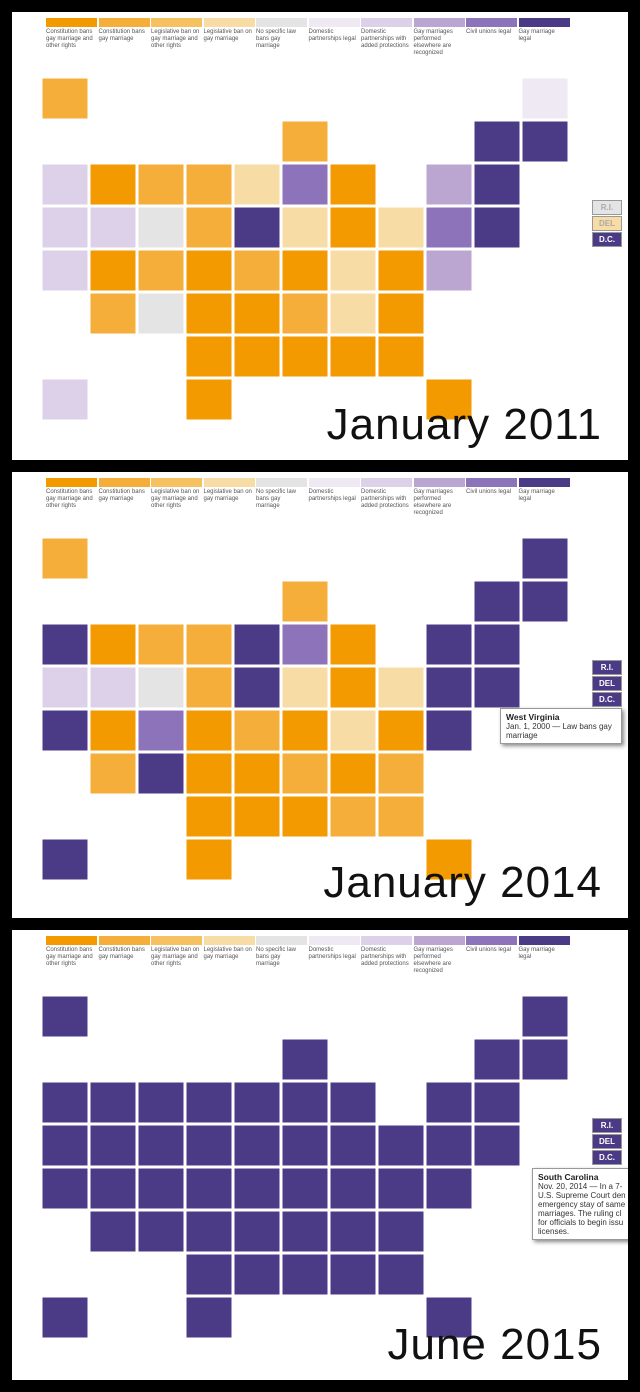 The image size is (640, 1392). Describe the element at coordinates (554, 1231) in the screenshot. I see `tooltip-line: licenses.` at that location.